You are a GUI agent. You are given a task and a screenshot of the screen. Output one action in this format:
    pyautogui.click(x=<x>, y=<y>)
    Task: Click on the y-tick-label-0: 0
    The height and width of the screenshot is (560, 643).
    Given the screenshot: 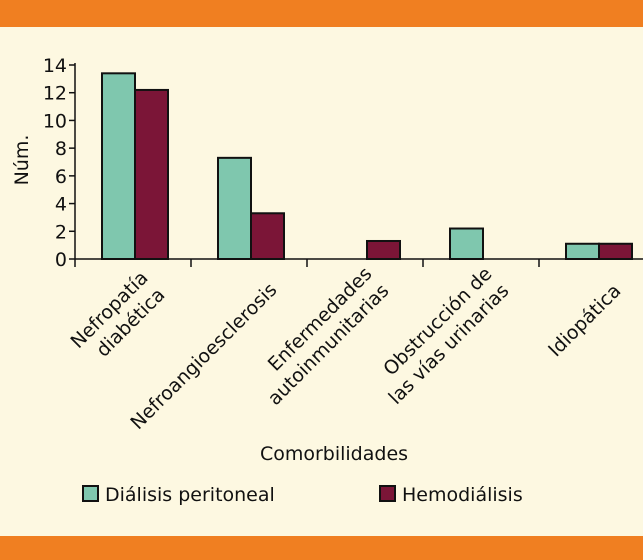 What is the action you would take?
    pyautogui.click(x=61, y=260)
    